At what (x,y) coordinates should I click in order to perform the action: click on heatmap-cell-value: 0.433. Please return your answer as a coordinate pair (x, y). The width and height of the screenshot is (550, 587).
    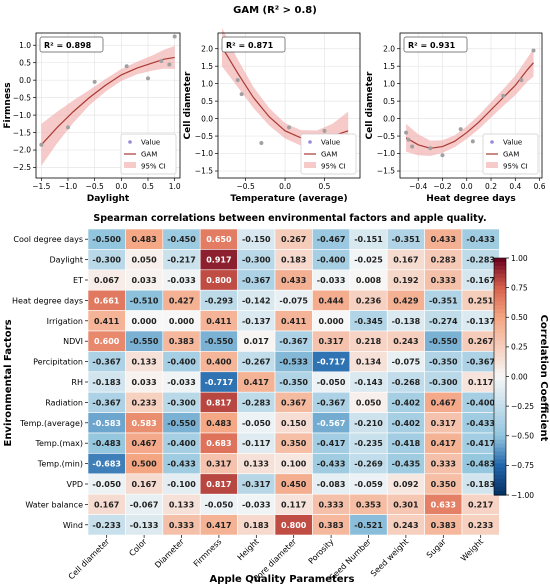
    Looking at the image, I should click on (293, 280).